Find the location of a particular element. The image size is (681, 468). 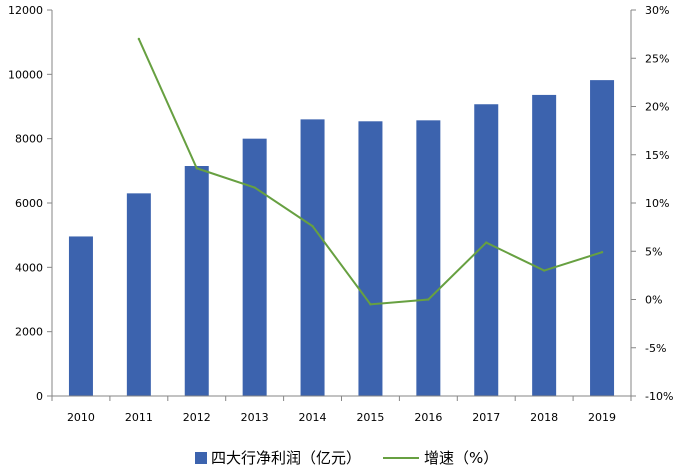

legend-line-label: 增速（%） is located at coordinates (461, 458).